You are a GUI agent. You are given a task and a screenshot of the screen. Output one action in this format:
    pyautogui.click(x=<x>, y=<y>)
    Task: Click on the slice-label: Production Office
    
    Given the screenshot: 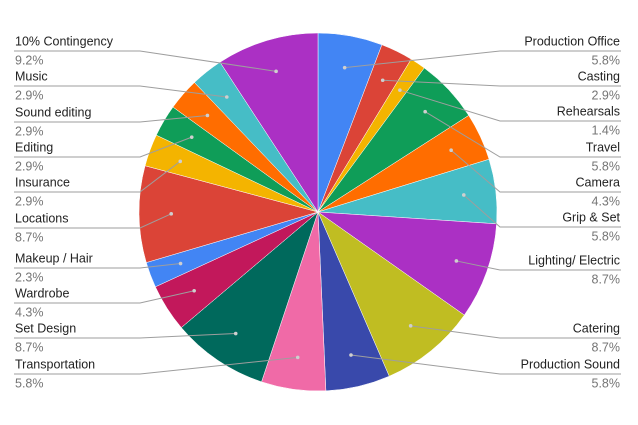 What is the action you would take?
    pyautogui.click(x=572, y=41)
    